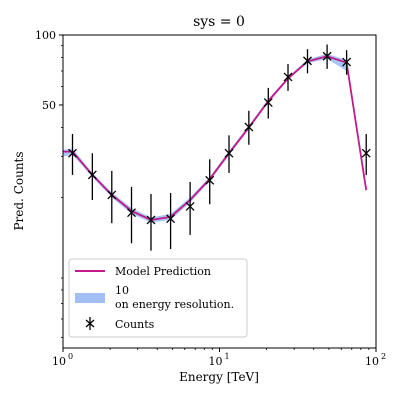 The image size is (400, 400). I want to click on legend-model-label: Model Prediction, so click(163, 271).